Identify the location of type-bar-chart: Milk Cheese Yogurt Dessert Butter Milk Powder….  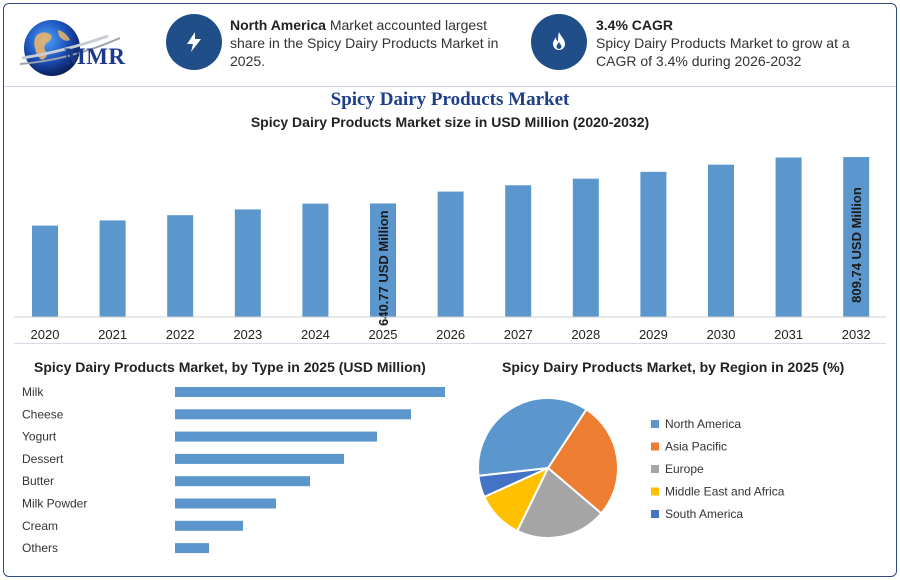
(233, 470).